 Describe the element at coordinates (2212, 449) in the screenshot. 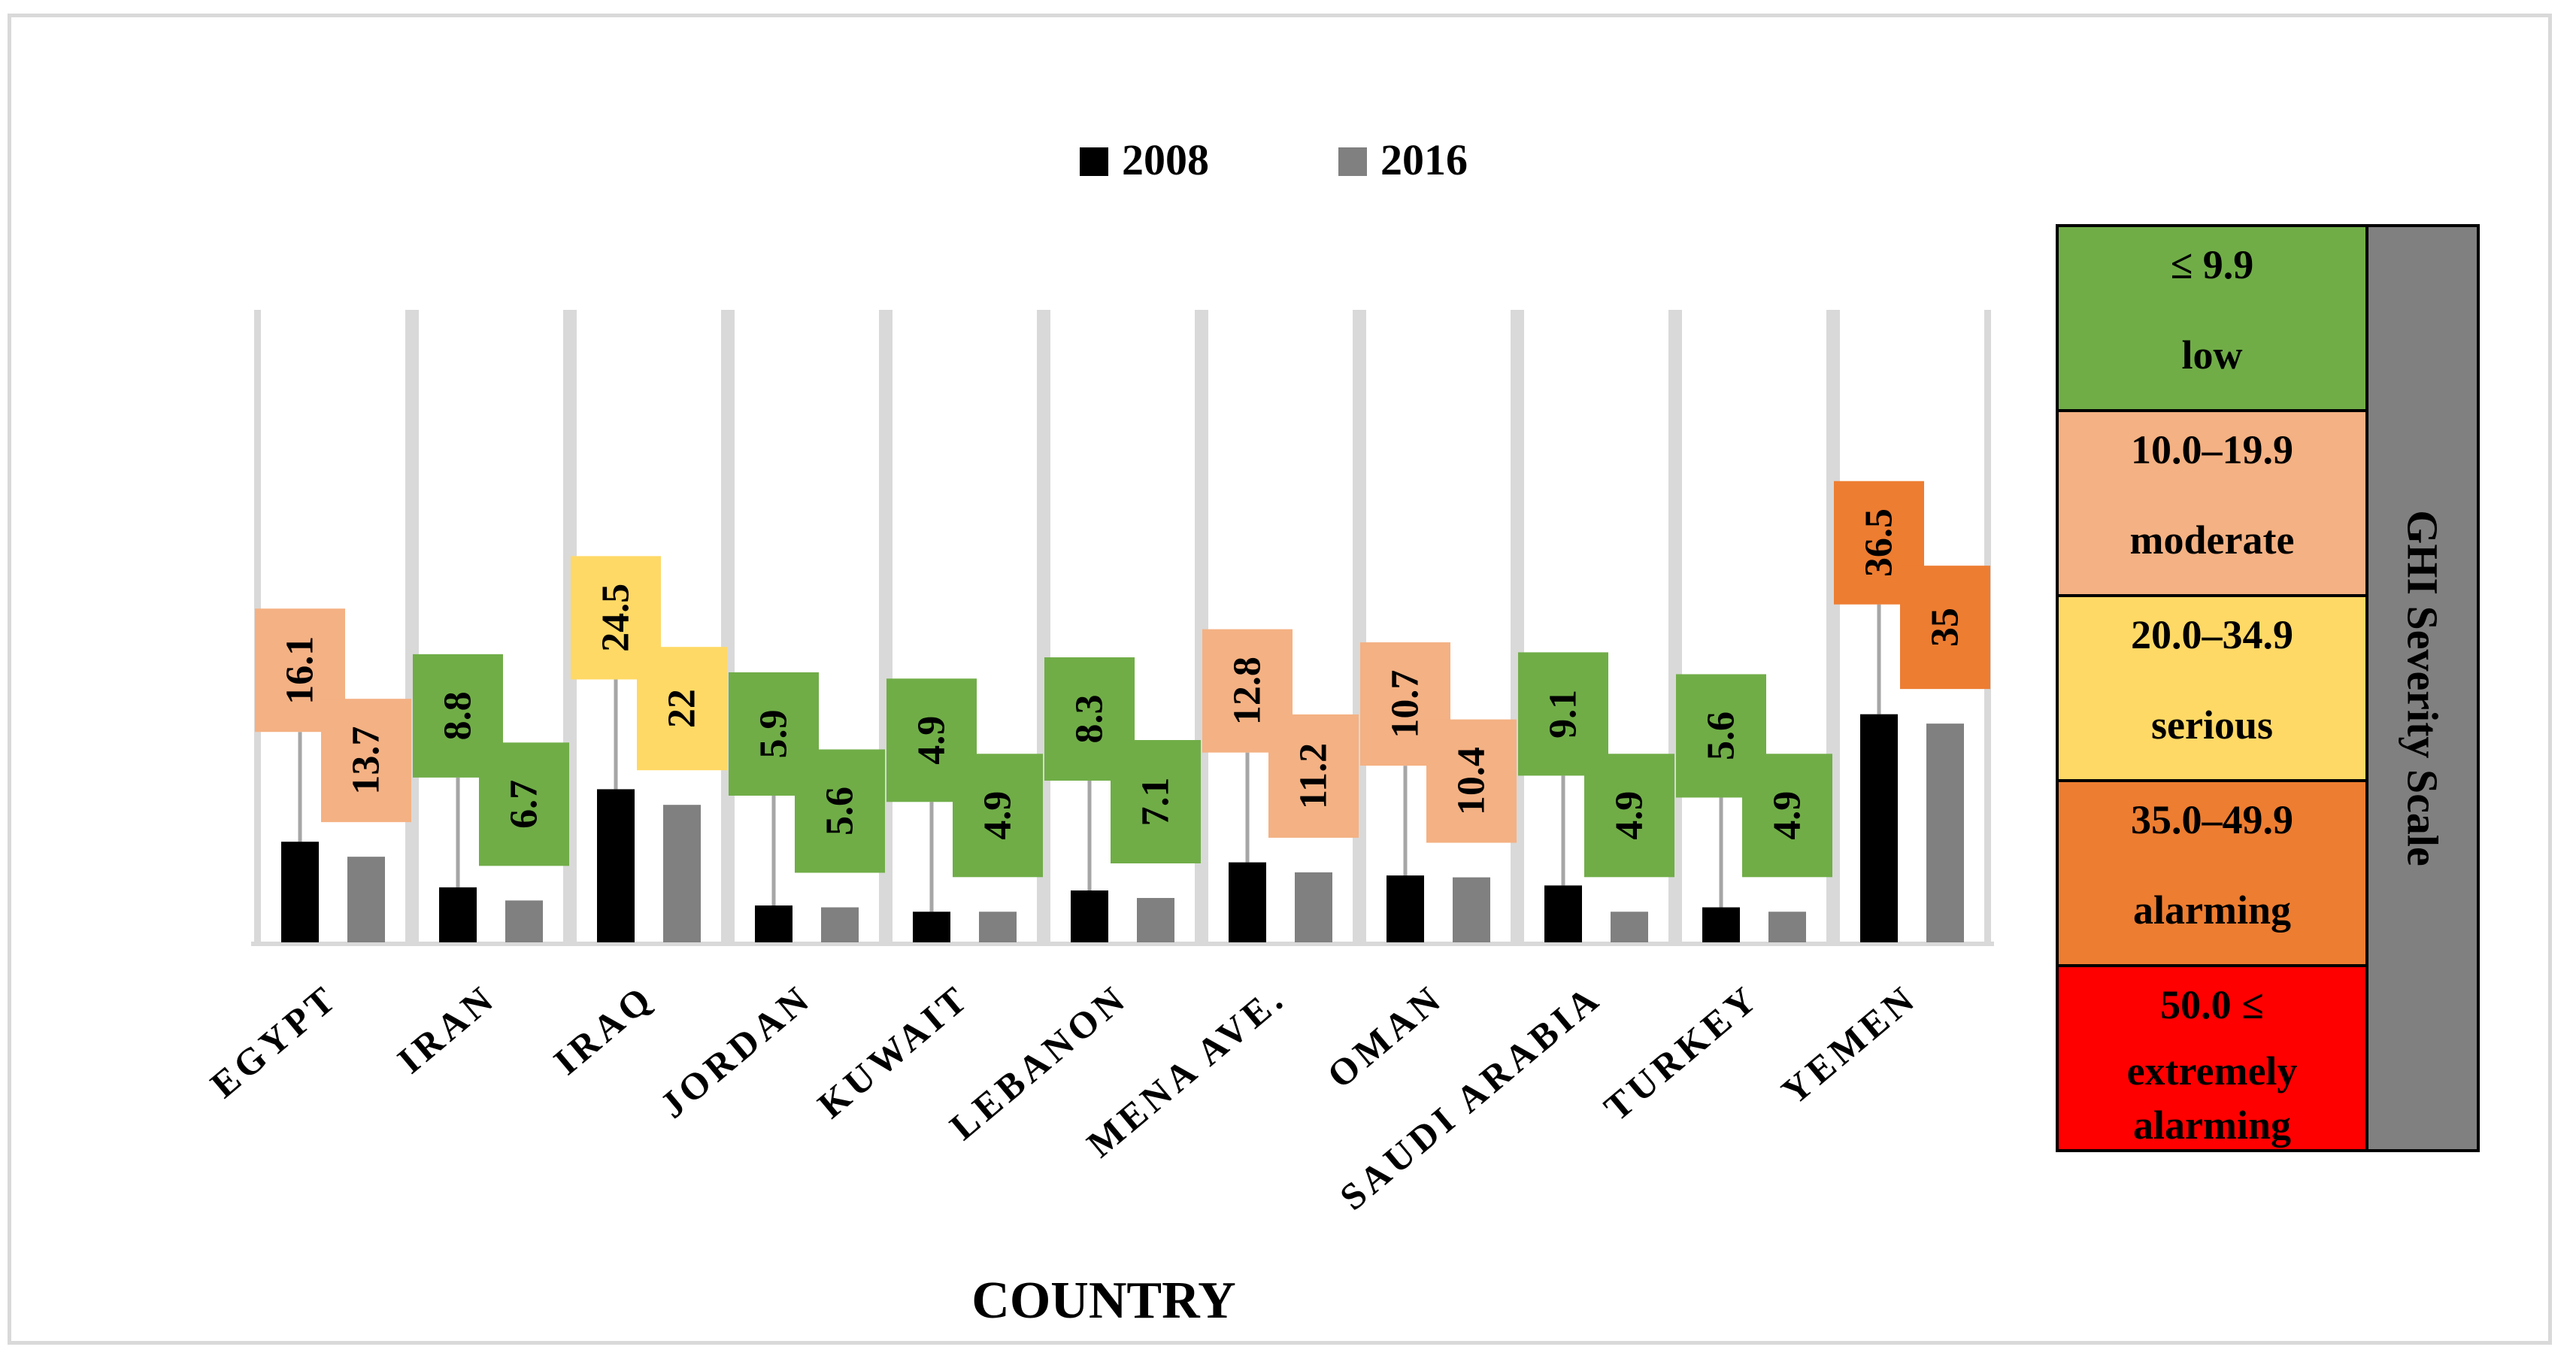

I see `scale-range-1: 10.0–19.9` at that location.